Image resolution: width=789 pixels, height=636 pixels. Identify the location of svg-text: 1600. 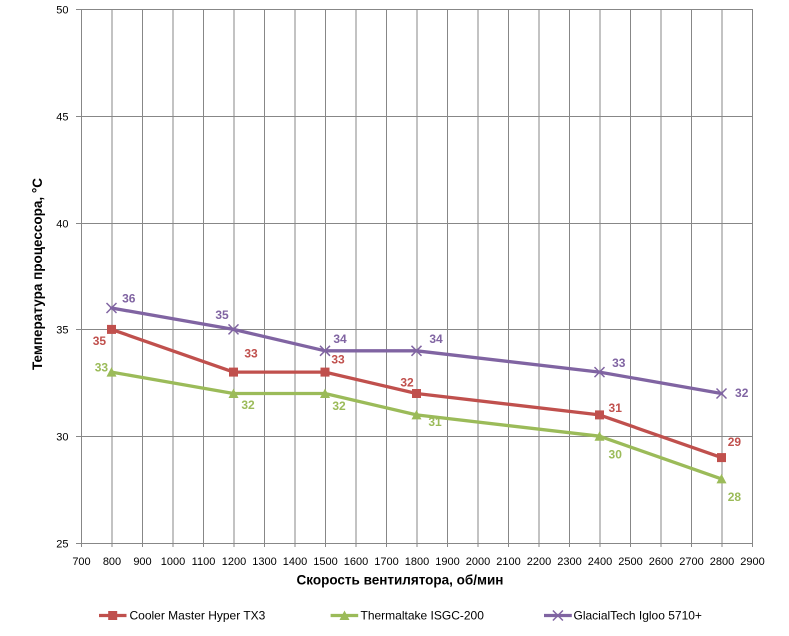
(356, 562).